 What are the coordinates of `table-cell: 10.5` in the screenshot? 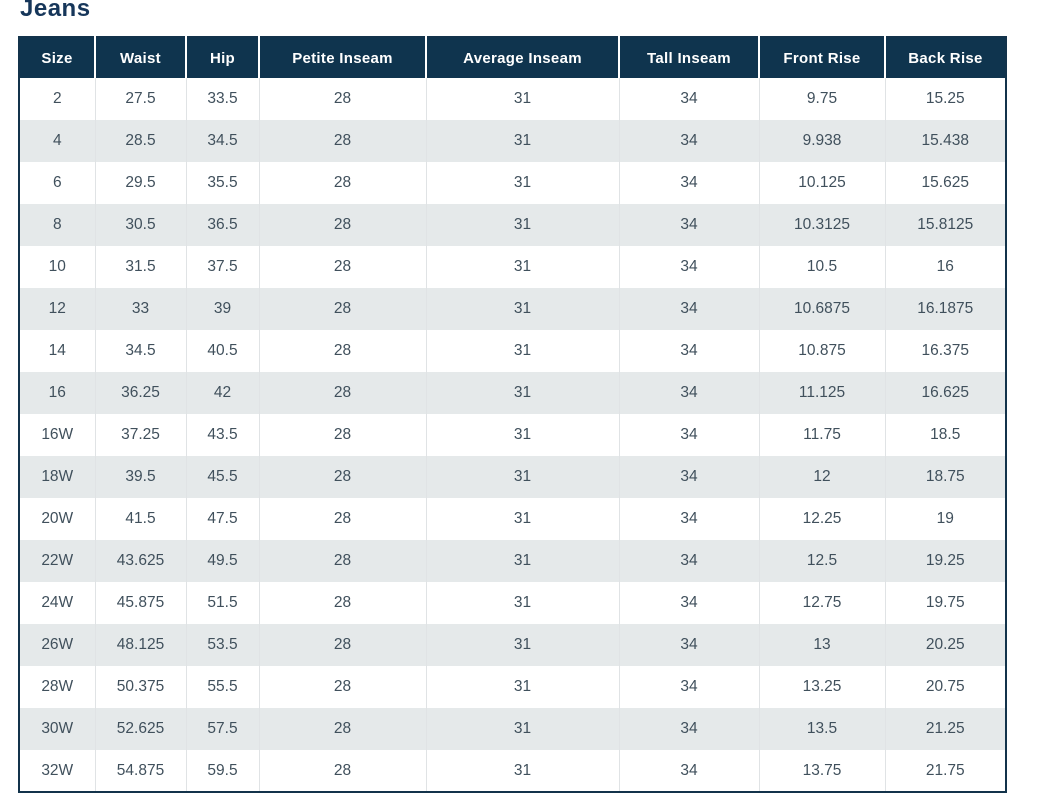 It's located at (821, 267).